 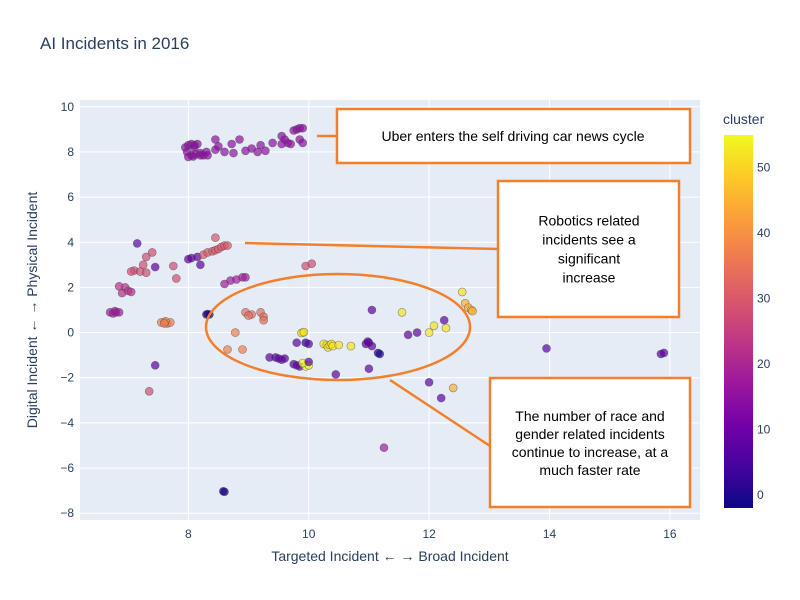 What do you see at coordinates (589, 470) in the screenshot?
I see `annotation-text: much faster rate` at bounding box center [589, 470].